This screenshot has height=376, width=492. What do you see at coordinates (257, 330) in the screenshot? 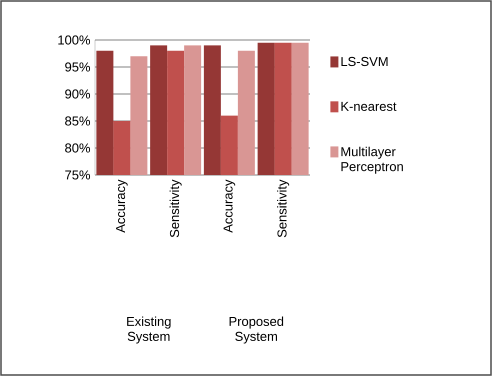
I see `text: Proposed System` at bounding box center [257, 330].